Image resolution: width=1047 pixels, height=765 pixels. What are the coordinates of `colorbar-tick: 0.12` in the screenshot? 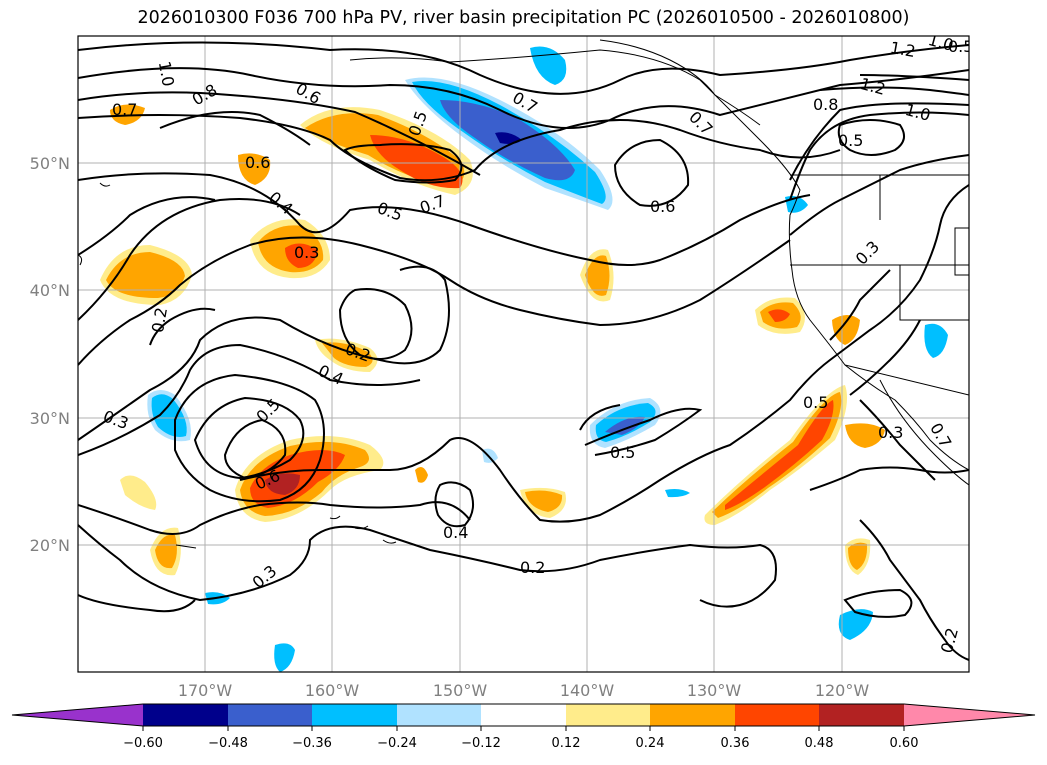 It's located at (566, 743).